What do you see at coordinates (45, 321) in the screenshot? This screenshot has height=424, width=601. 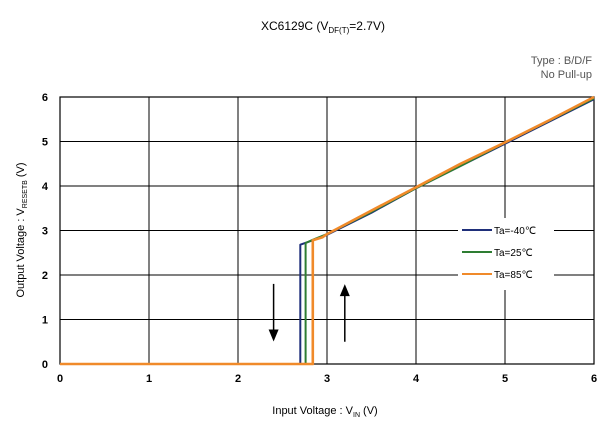 I see `y-tick-label: 1` at bounding box center [45, 321].